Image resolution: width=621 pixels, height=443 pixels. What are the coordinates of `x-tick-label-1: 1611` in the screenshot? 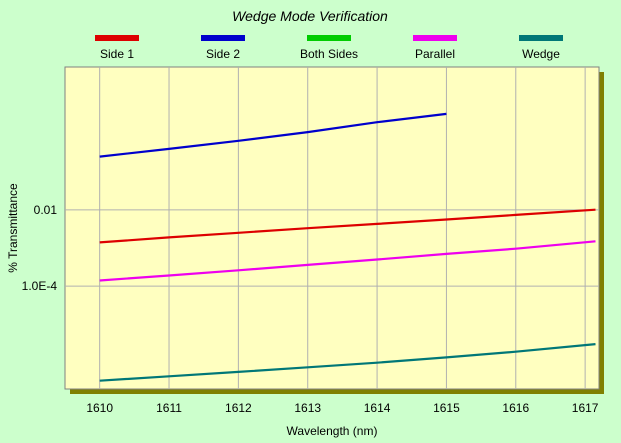 It's located at (169, 408).